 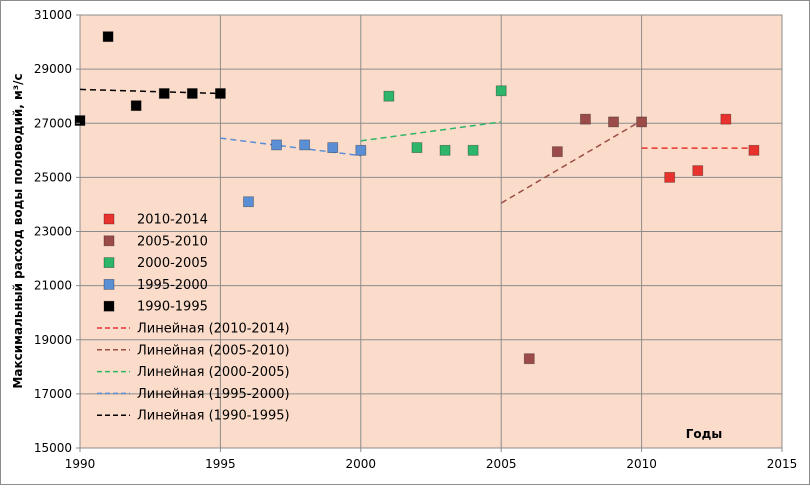 What do you see at coordinates (150, 91) in the screenshot?
I see `trendline-1990-1995` at bounding box center [150, 91].